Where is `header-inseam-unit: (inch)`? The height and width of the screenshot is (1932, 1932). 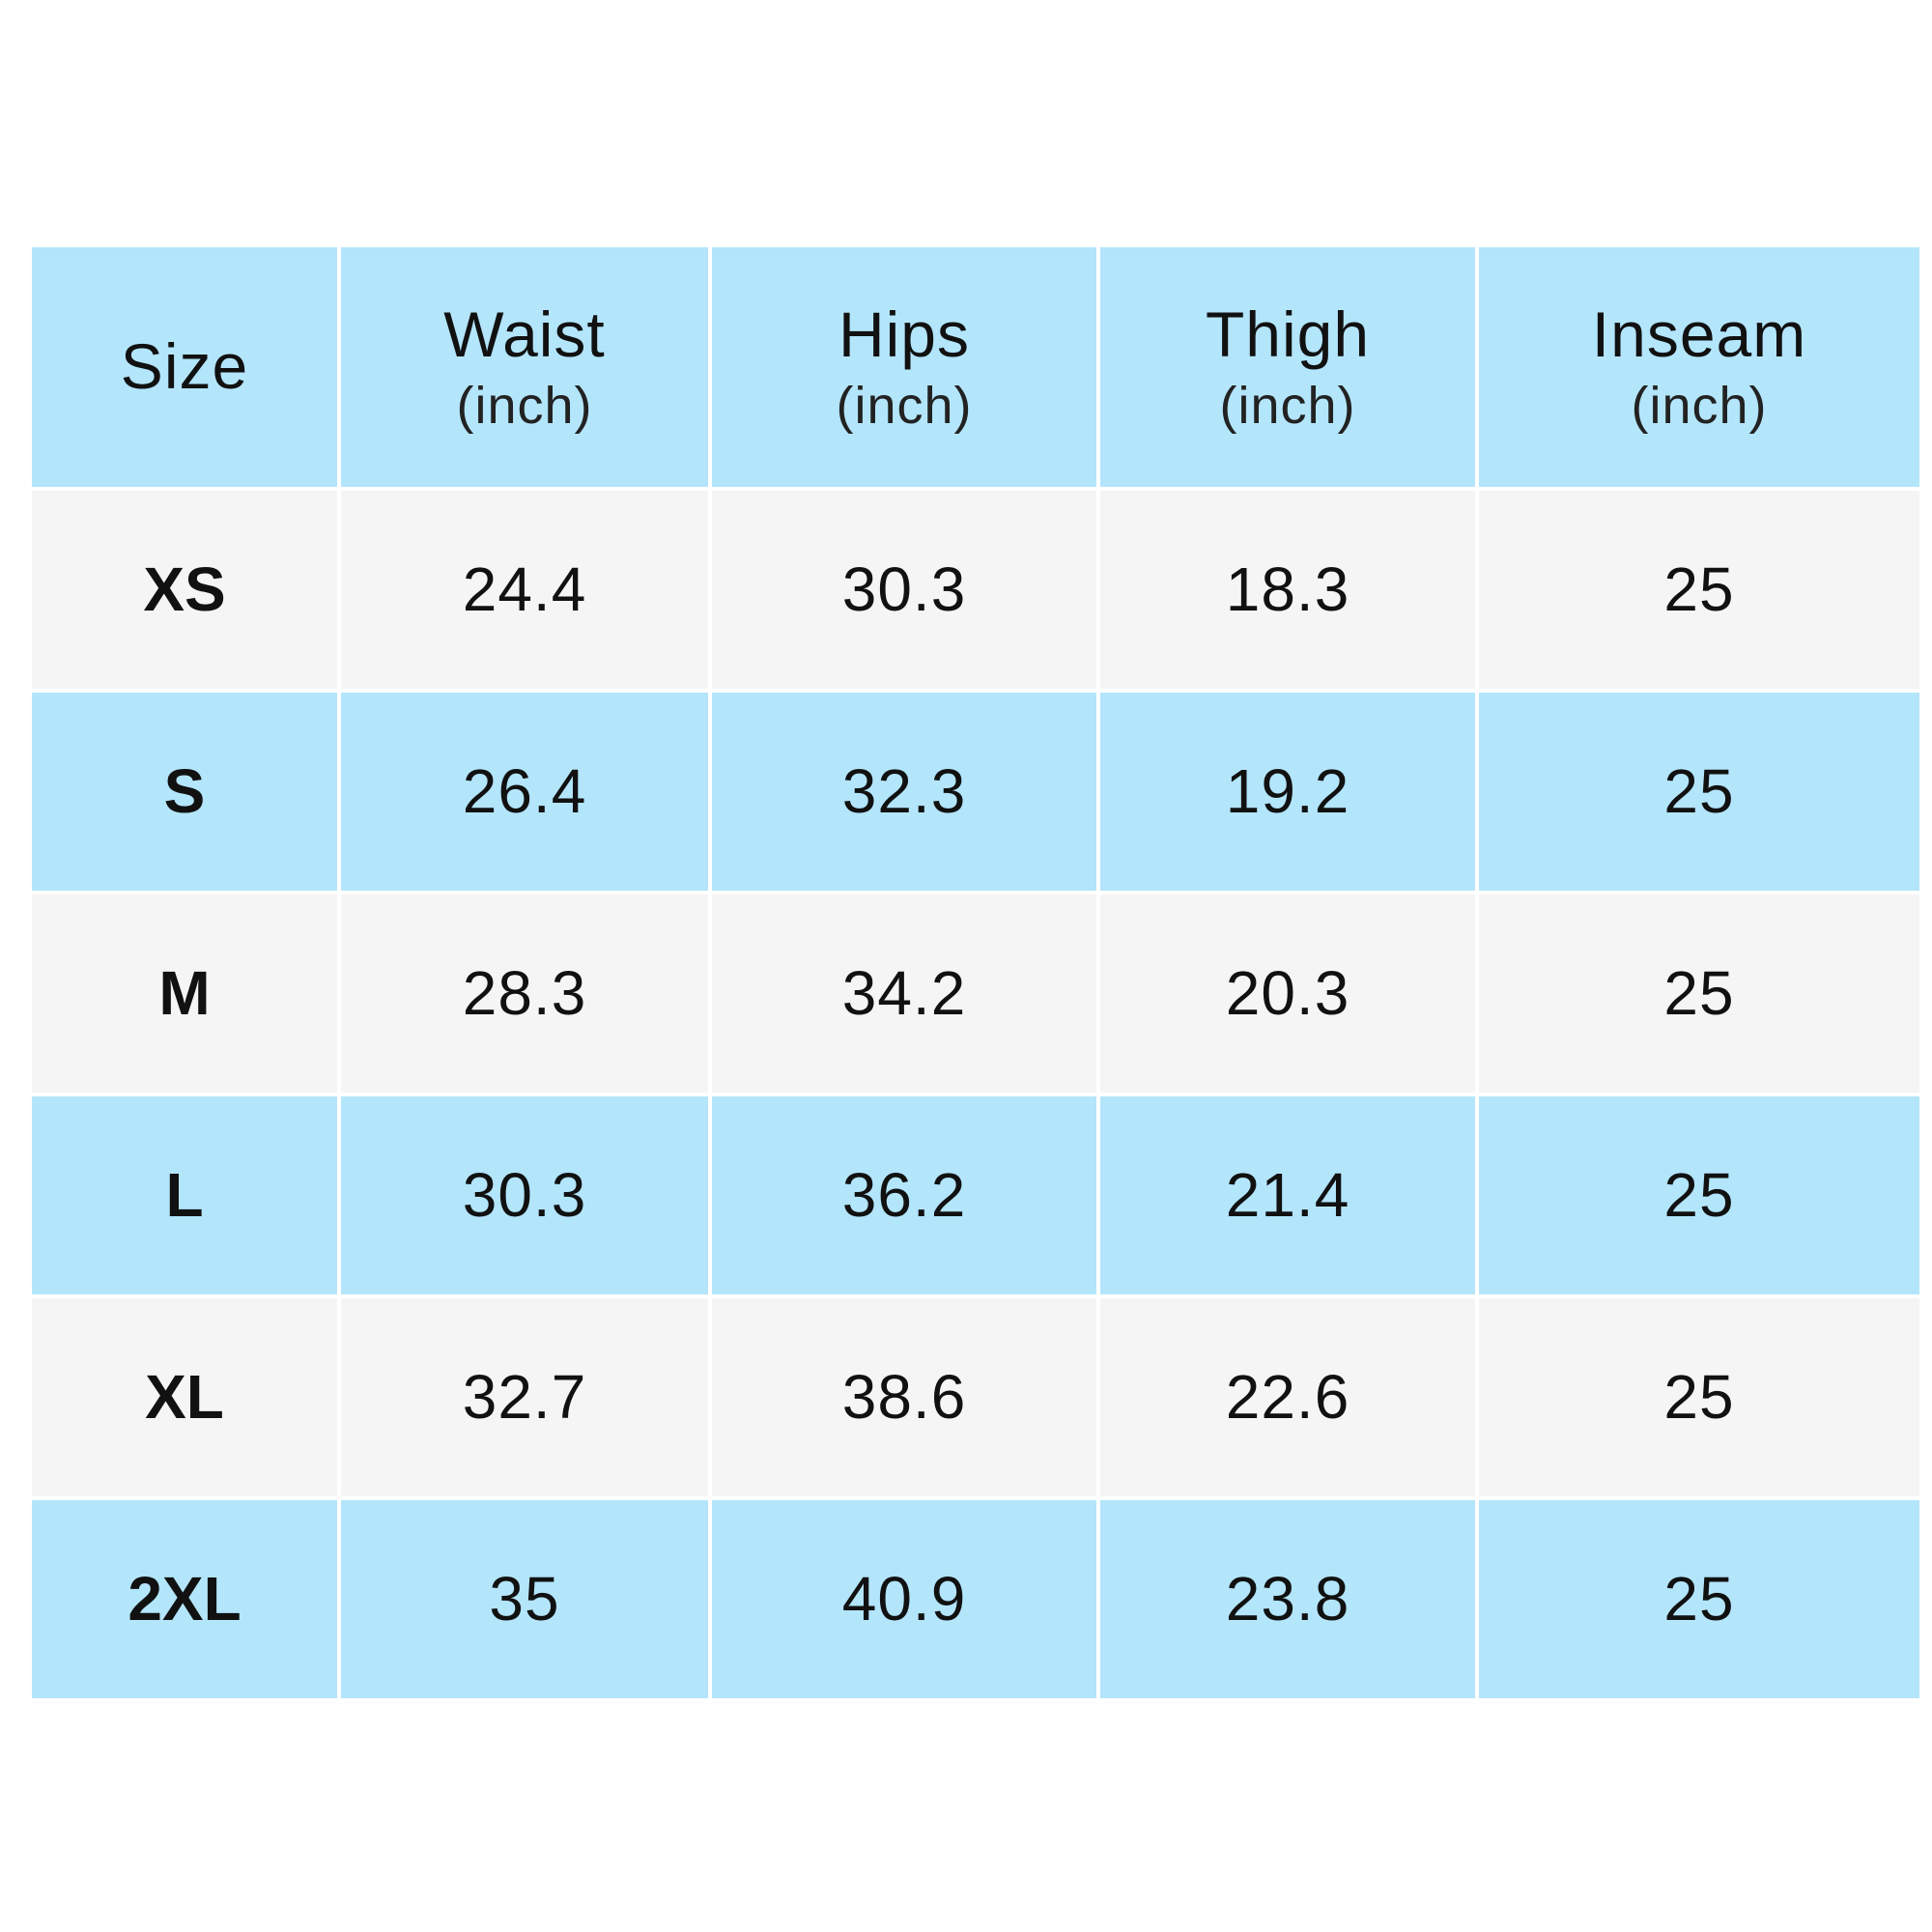 header-inseam-unit: (inch) is located at coordinates (1699, 405).